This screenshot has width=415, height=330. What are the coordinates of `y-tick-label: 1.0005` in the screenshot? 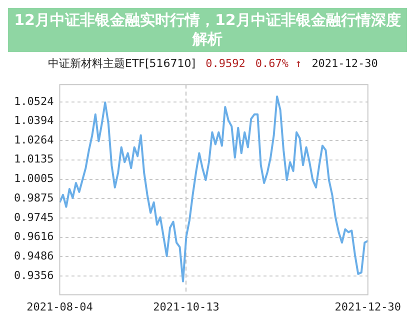 It's located at (34, 179).